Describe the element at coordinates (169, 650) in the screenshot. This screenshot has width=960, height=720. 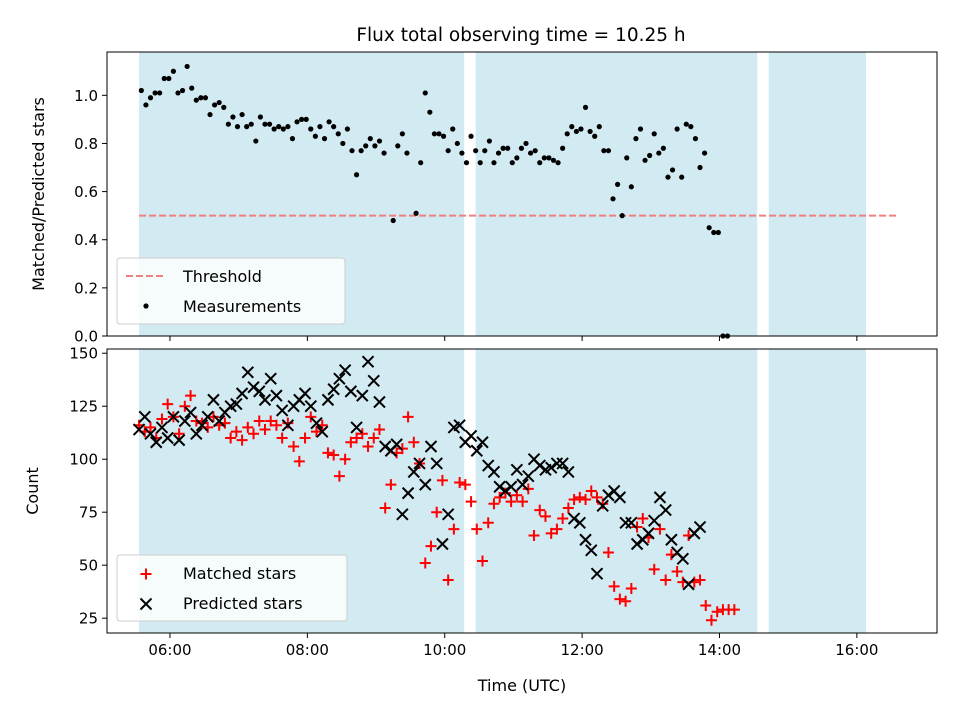
I see `x-tick-label: 06:00` at that location.